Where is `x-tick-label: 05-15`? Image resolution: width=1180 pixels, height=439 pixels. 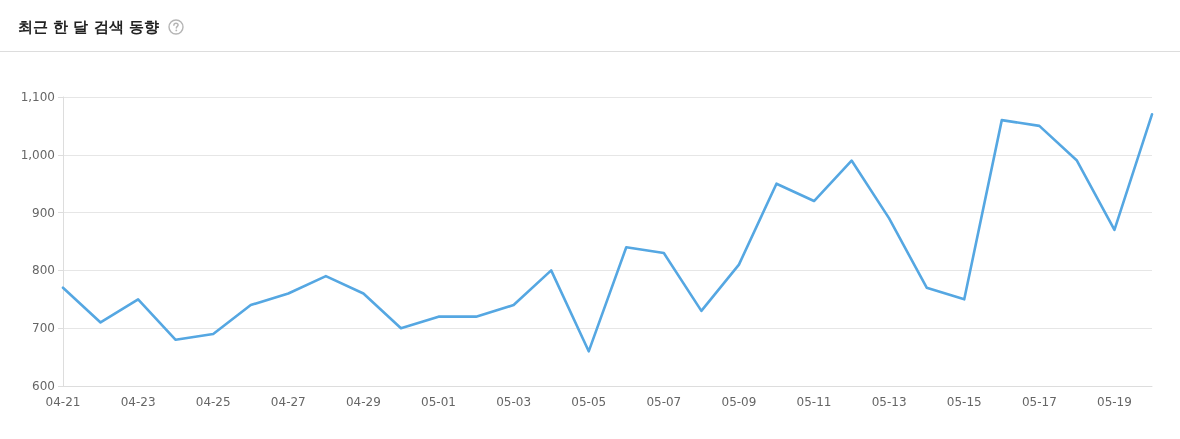
x-tick-label: 05-15 is located at coordinates (964, 402).